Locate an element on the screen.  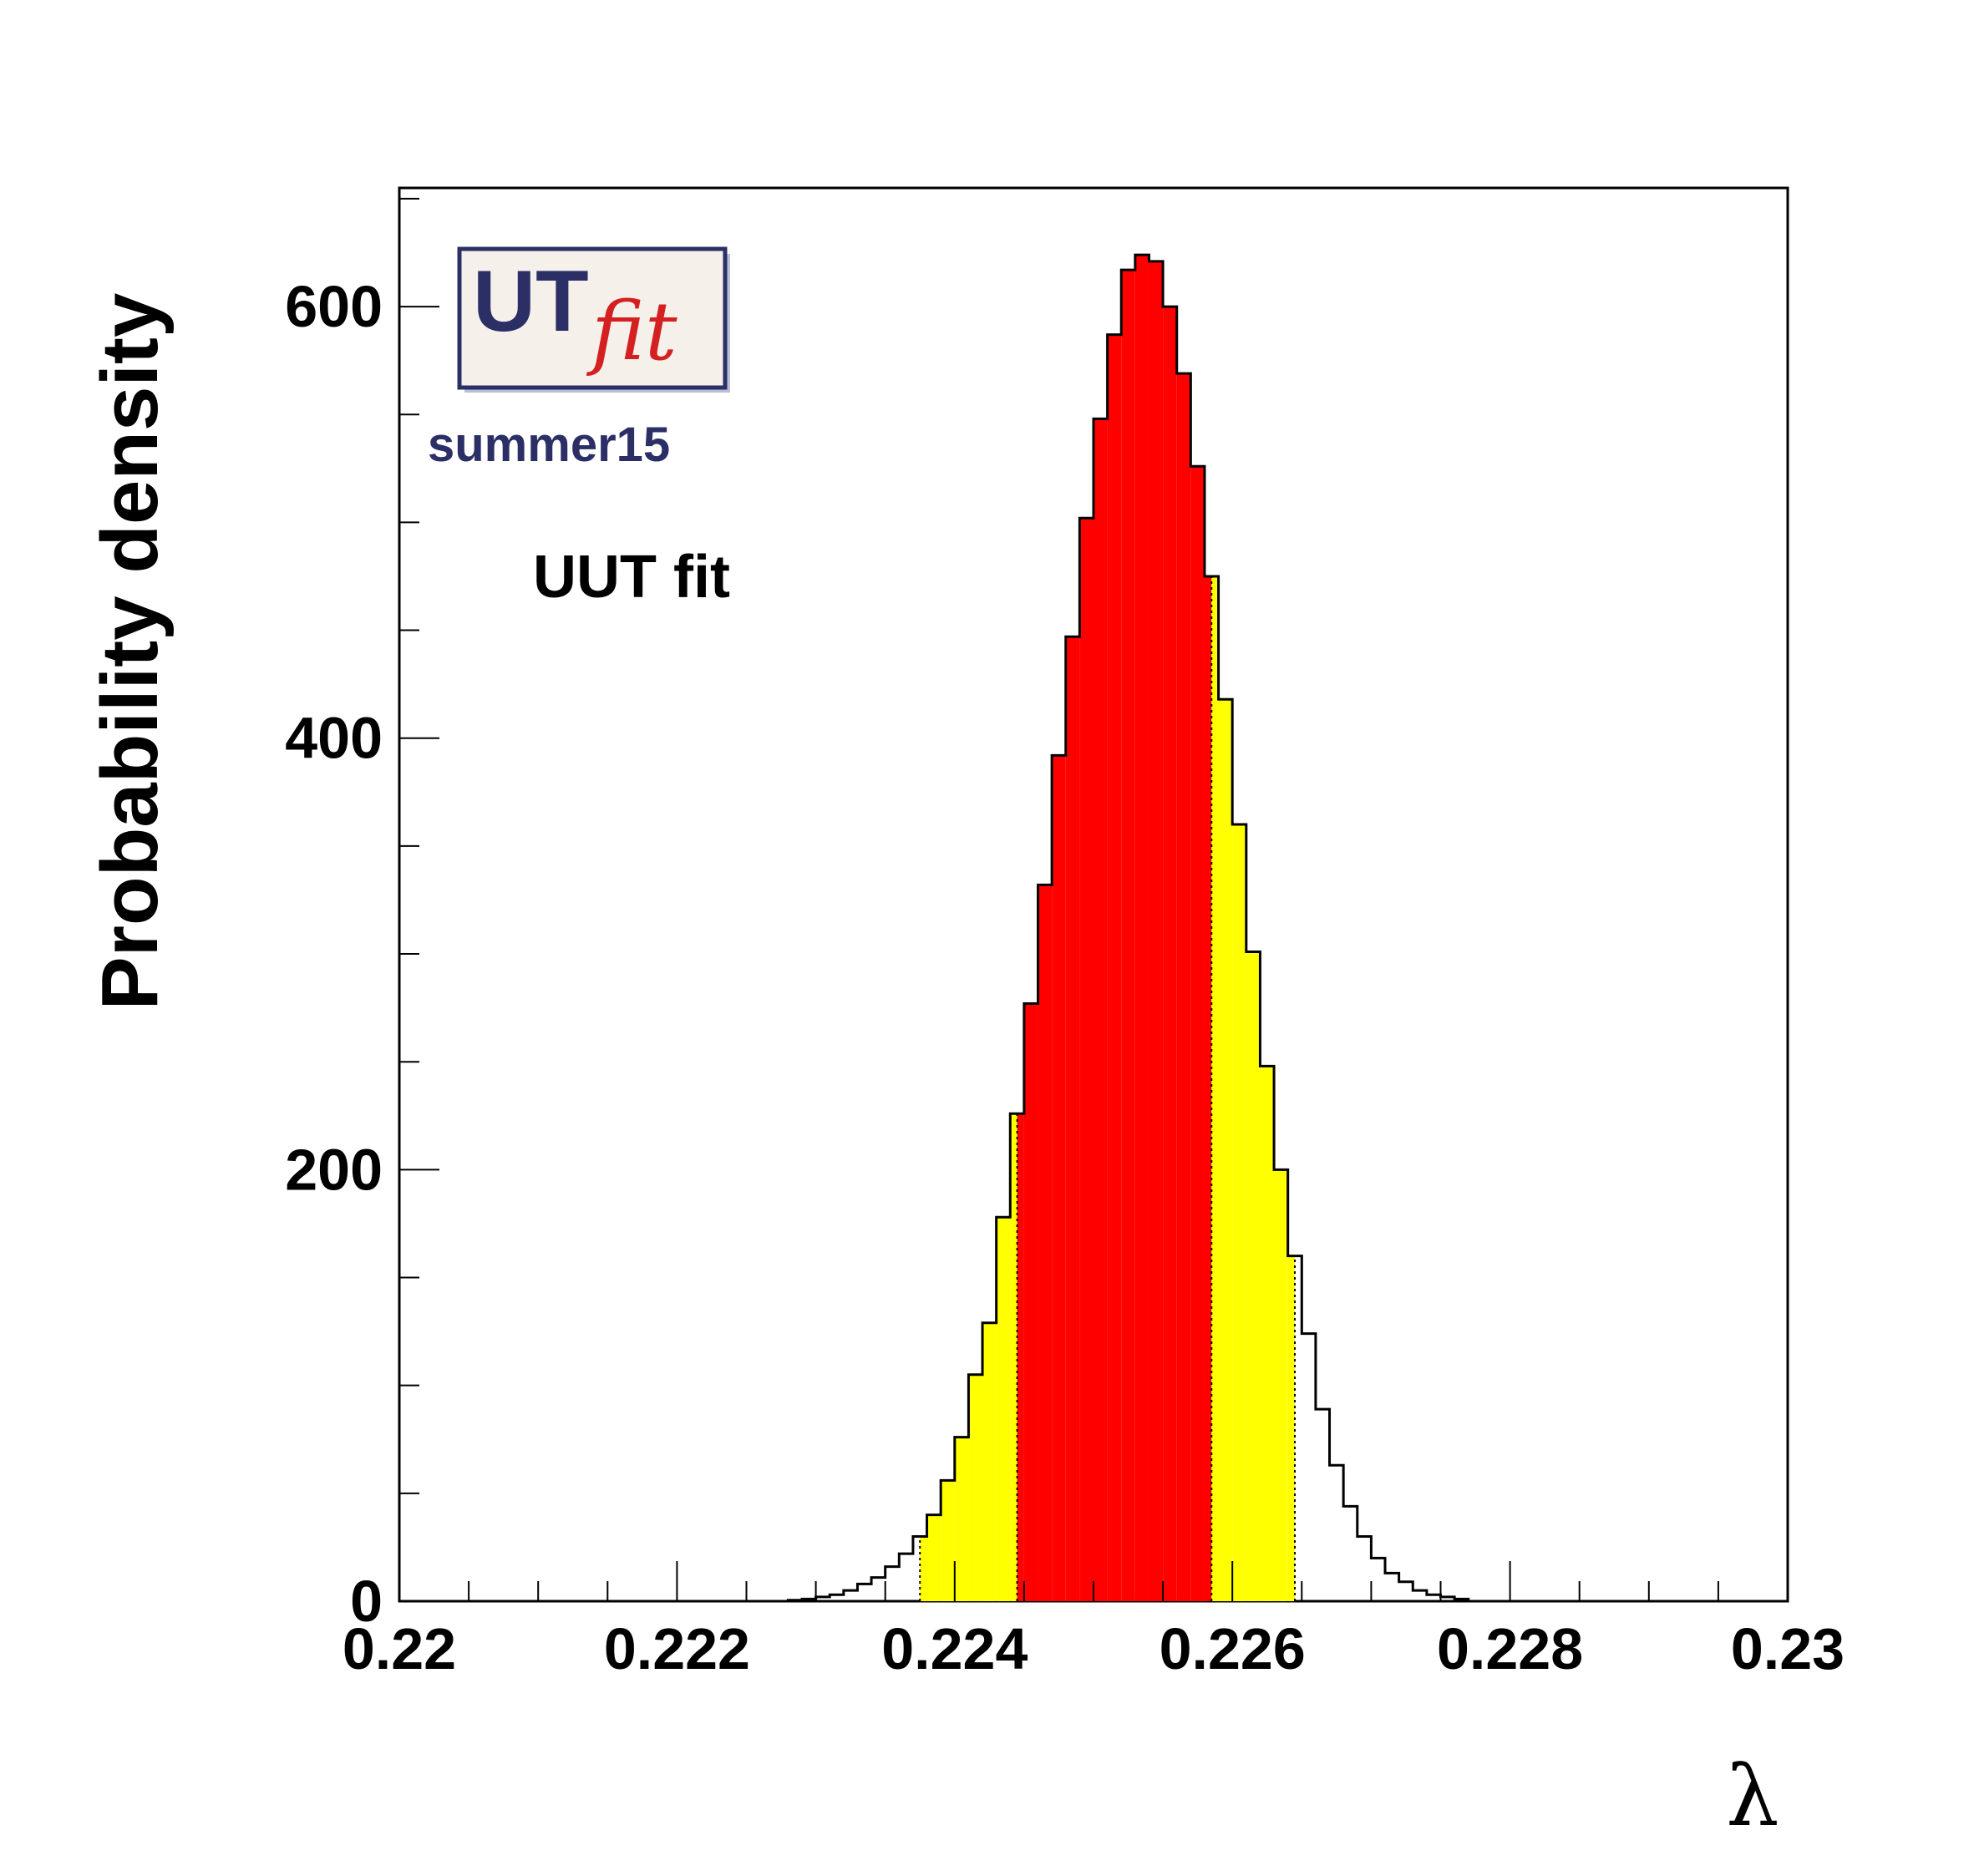
x-tick-label: 0.224 is located at coordinates (954, 1648).